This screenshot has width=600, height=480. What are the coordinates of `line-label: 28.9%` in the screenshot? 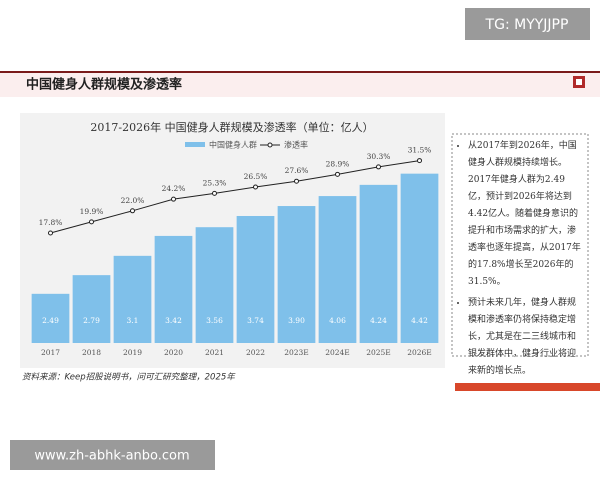 It's located at (338, 163).